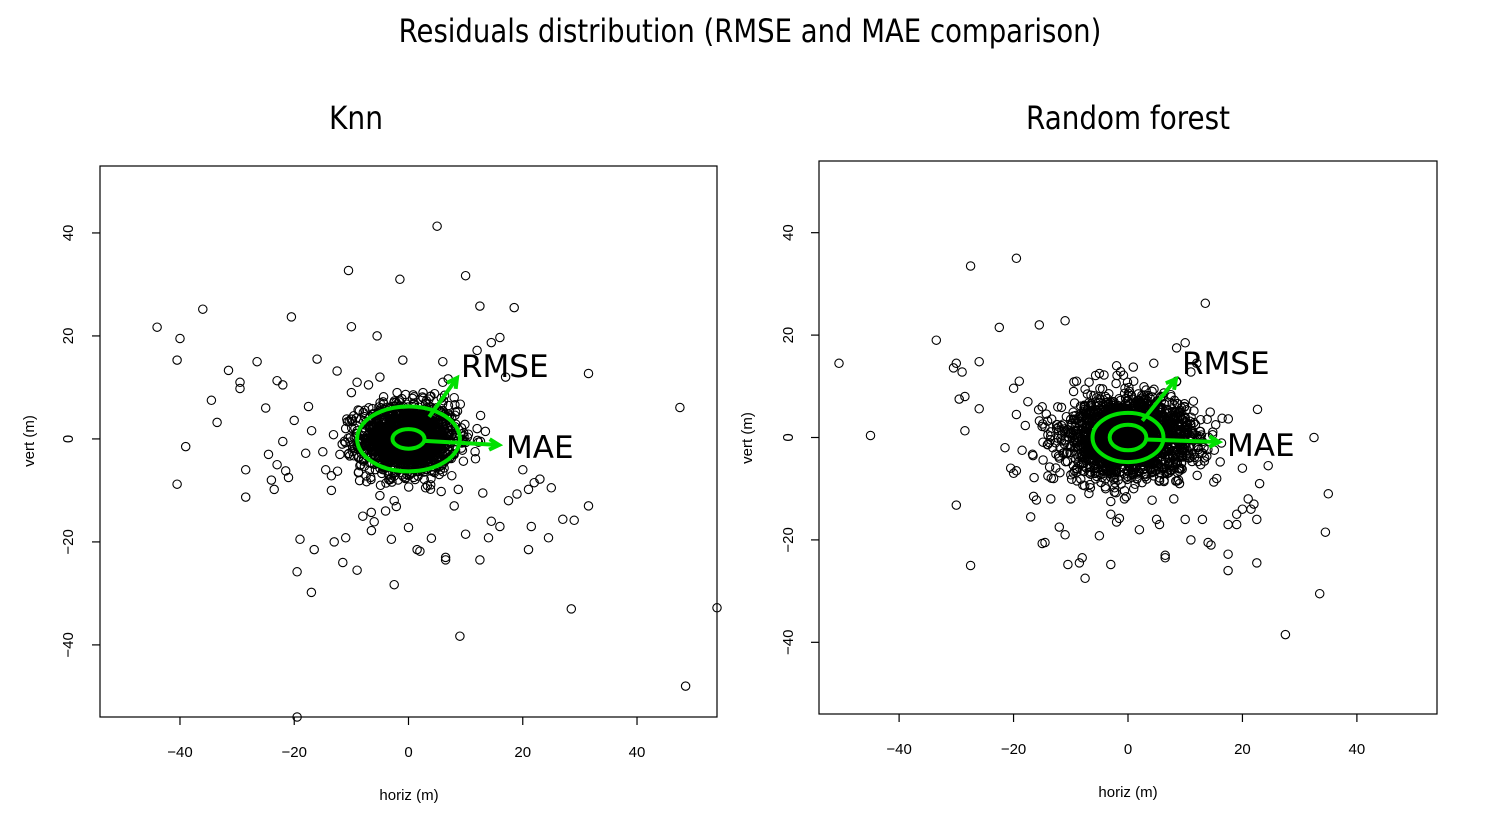  What do you see at coordinates (1128, 437) in the screenshot?
I see `rmse-ellipse` at bounding box center [1128, 437].